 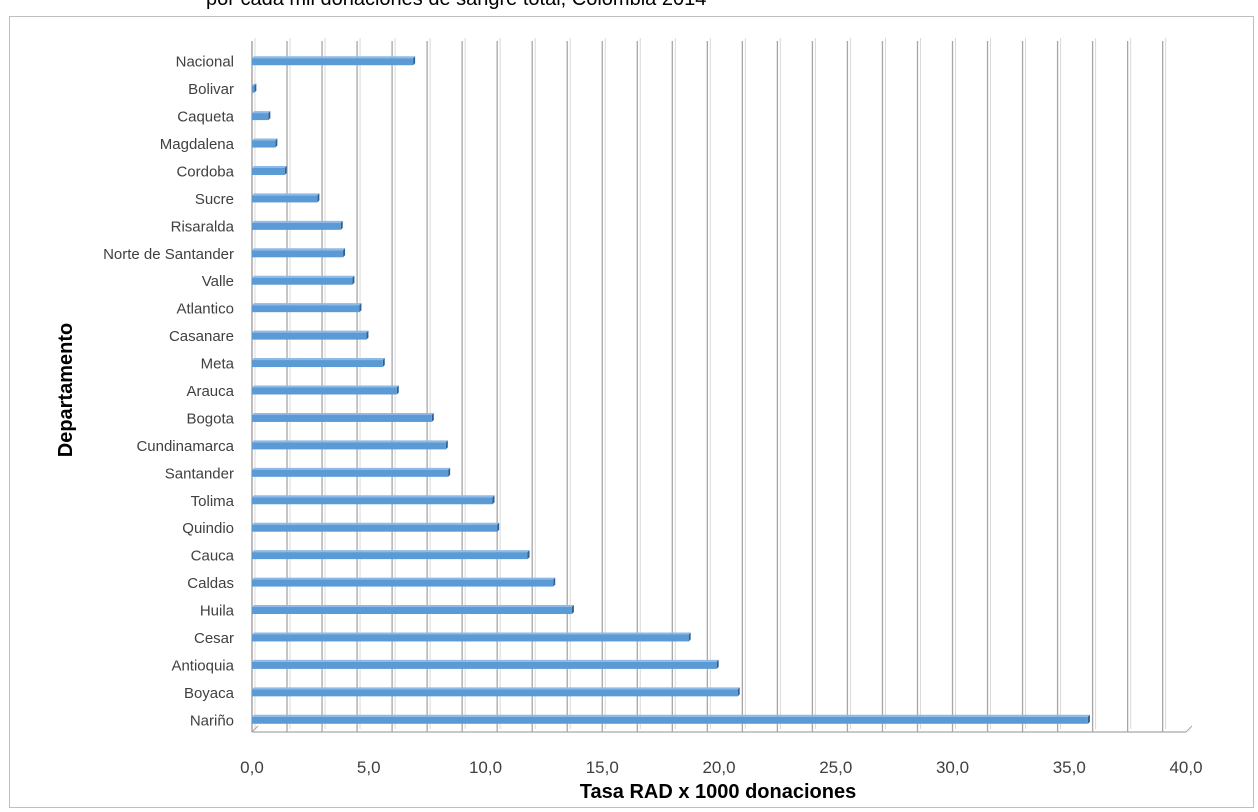 I want to click on y-tick-label: Arauca, so click(x=210, y=391).